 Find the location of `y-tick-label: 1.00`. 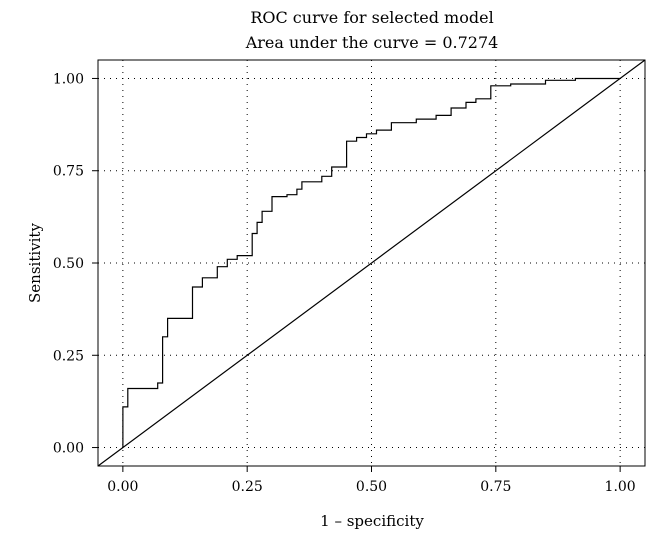

y-tick-label: 1.00 is located at coordinates (68, 79).